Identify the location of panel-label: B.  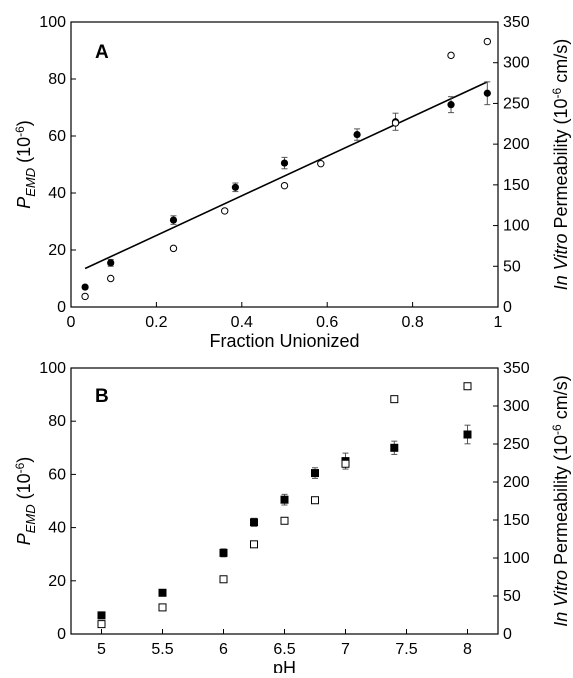
(102, 396).